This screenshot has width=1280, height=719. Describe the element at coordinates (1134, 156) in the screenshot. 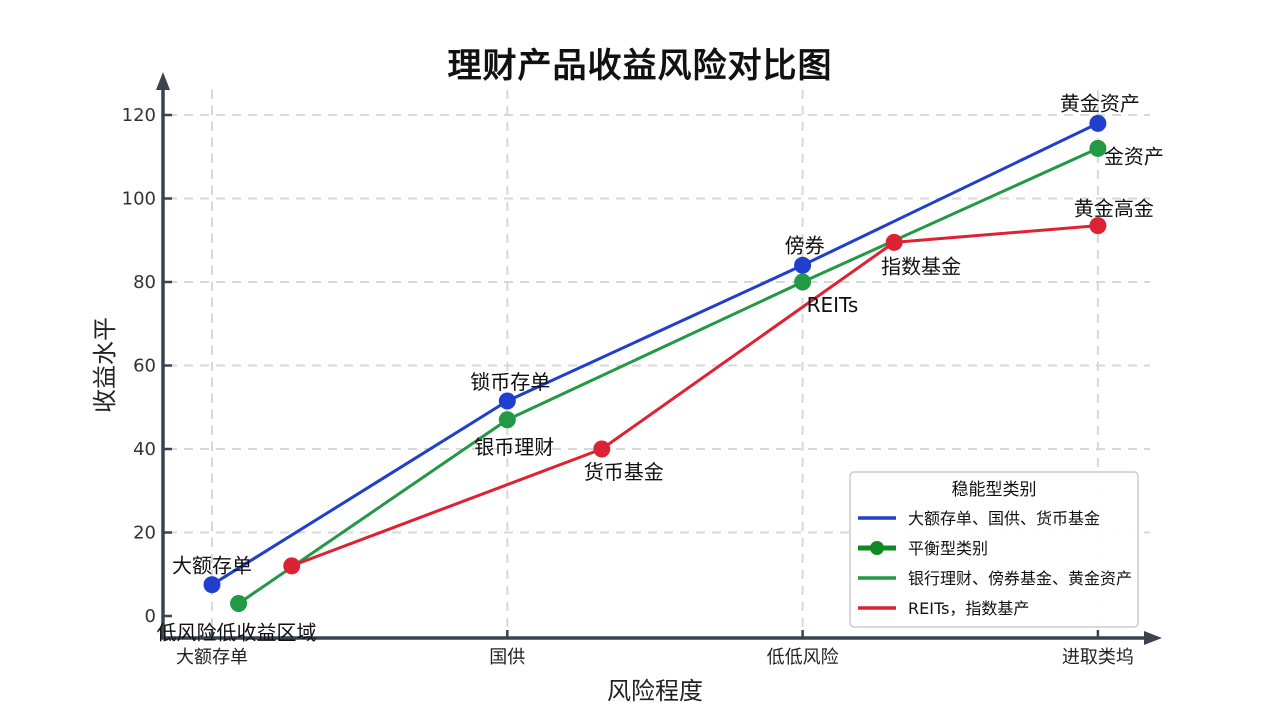

I see `data-point-label: 金资产` at that location.